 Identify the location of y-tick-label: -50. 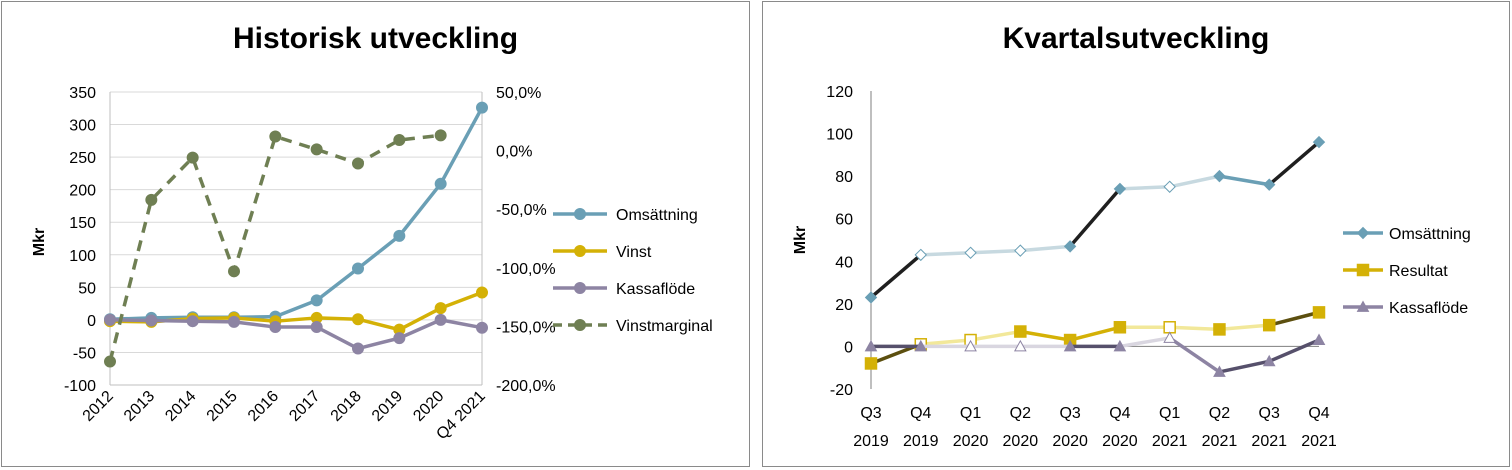
(84, 353).